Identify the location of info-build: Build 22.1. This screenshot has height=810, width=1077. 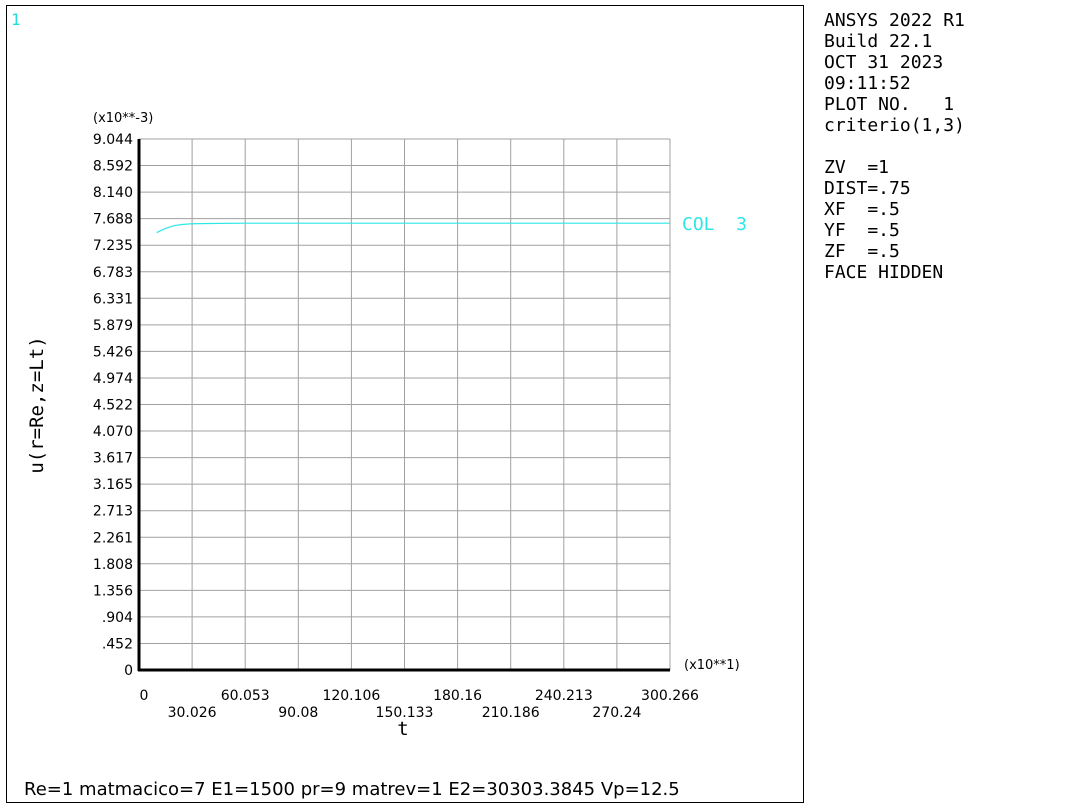
(878, 41).